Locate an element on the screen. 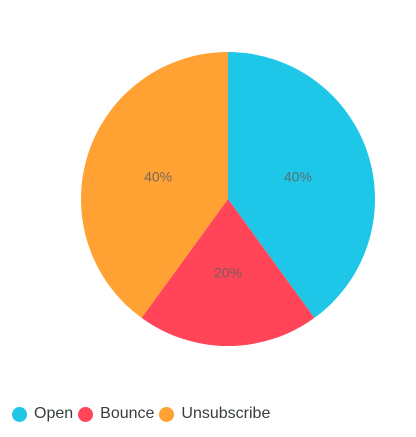  legend-item-open: Open is located at coordinates (42, 414).